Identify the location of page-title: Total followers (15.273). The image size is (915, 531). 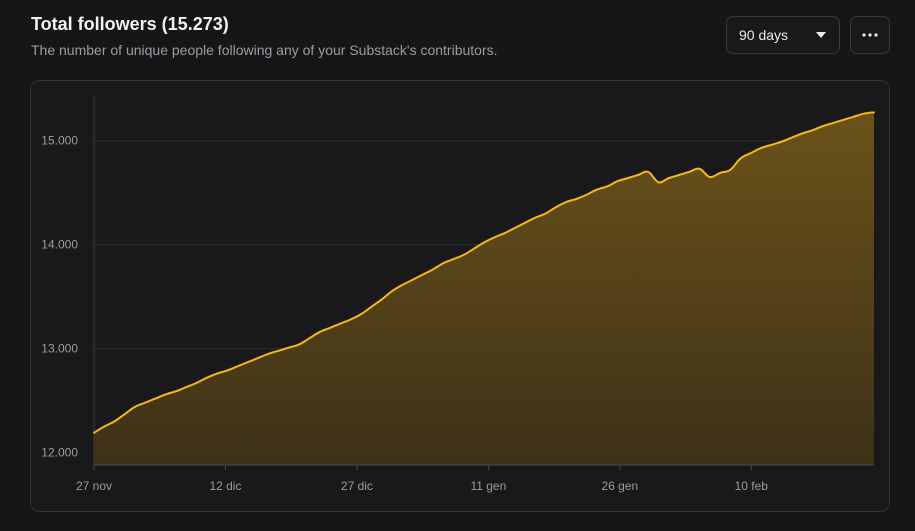
(130, 24).